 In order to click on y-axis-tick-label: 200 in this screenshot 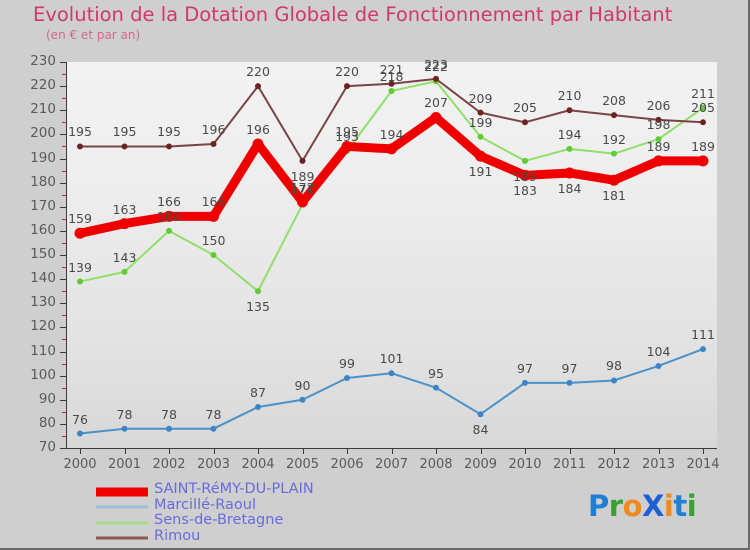, I will do `click(43, 133)`.